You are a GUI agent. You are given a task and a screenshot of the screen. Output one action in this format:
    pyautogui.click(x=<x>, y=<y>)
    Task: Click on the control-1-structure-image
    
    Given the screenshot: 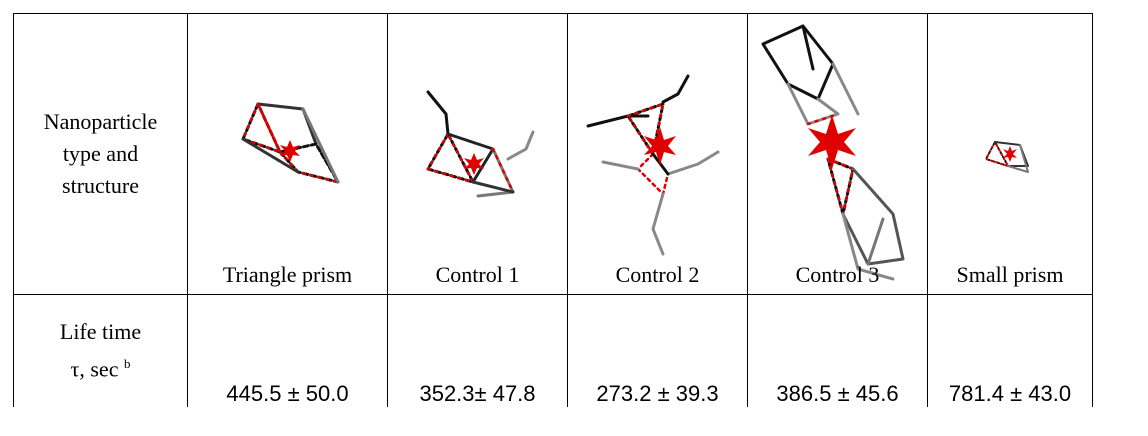 What is the action you would take?
    pyautogui.click(x=480, y=144)
    